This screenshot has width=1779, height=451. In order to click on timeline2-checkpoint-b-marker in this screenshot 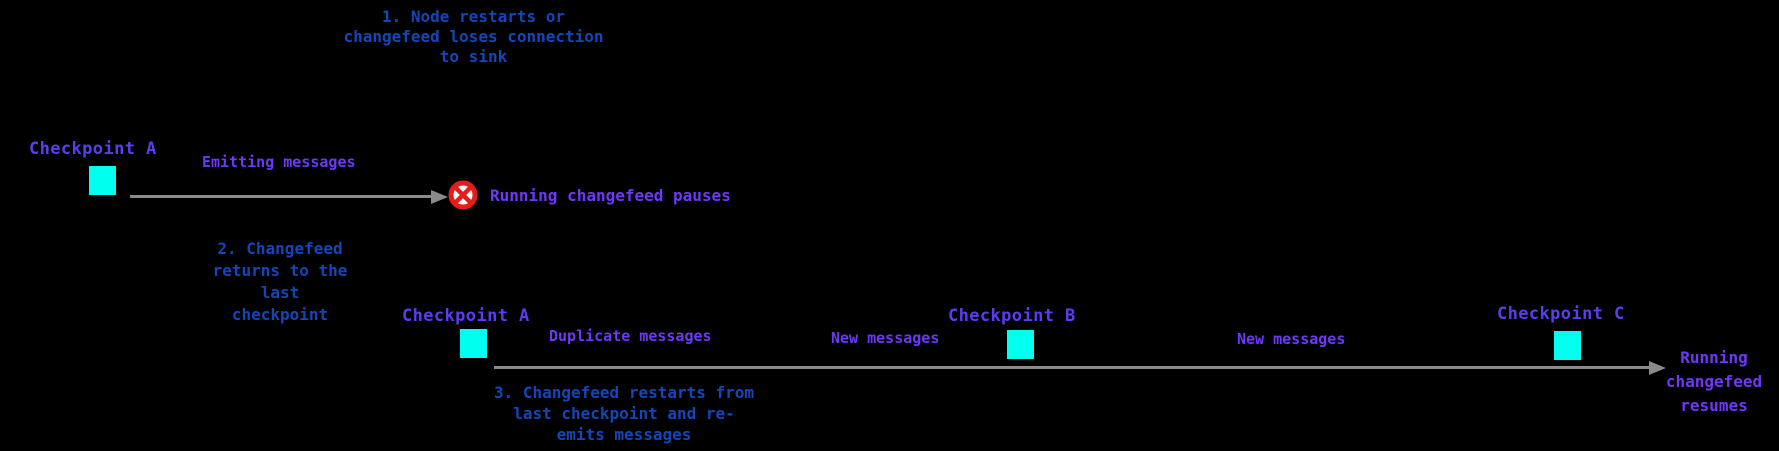, I will do `click(1020, 344)`.